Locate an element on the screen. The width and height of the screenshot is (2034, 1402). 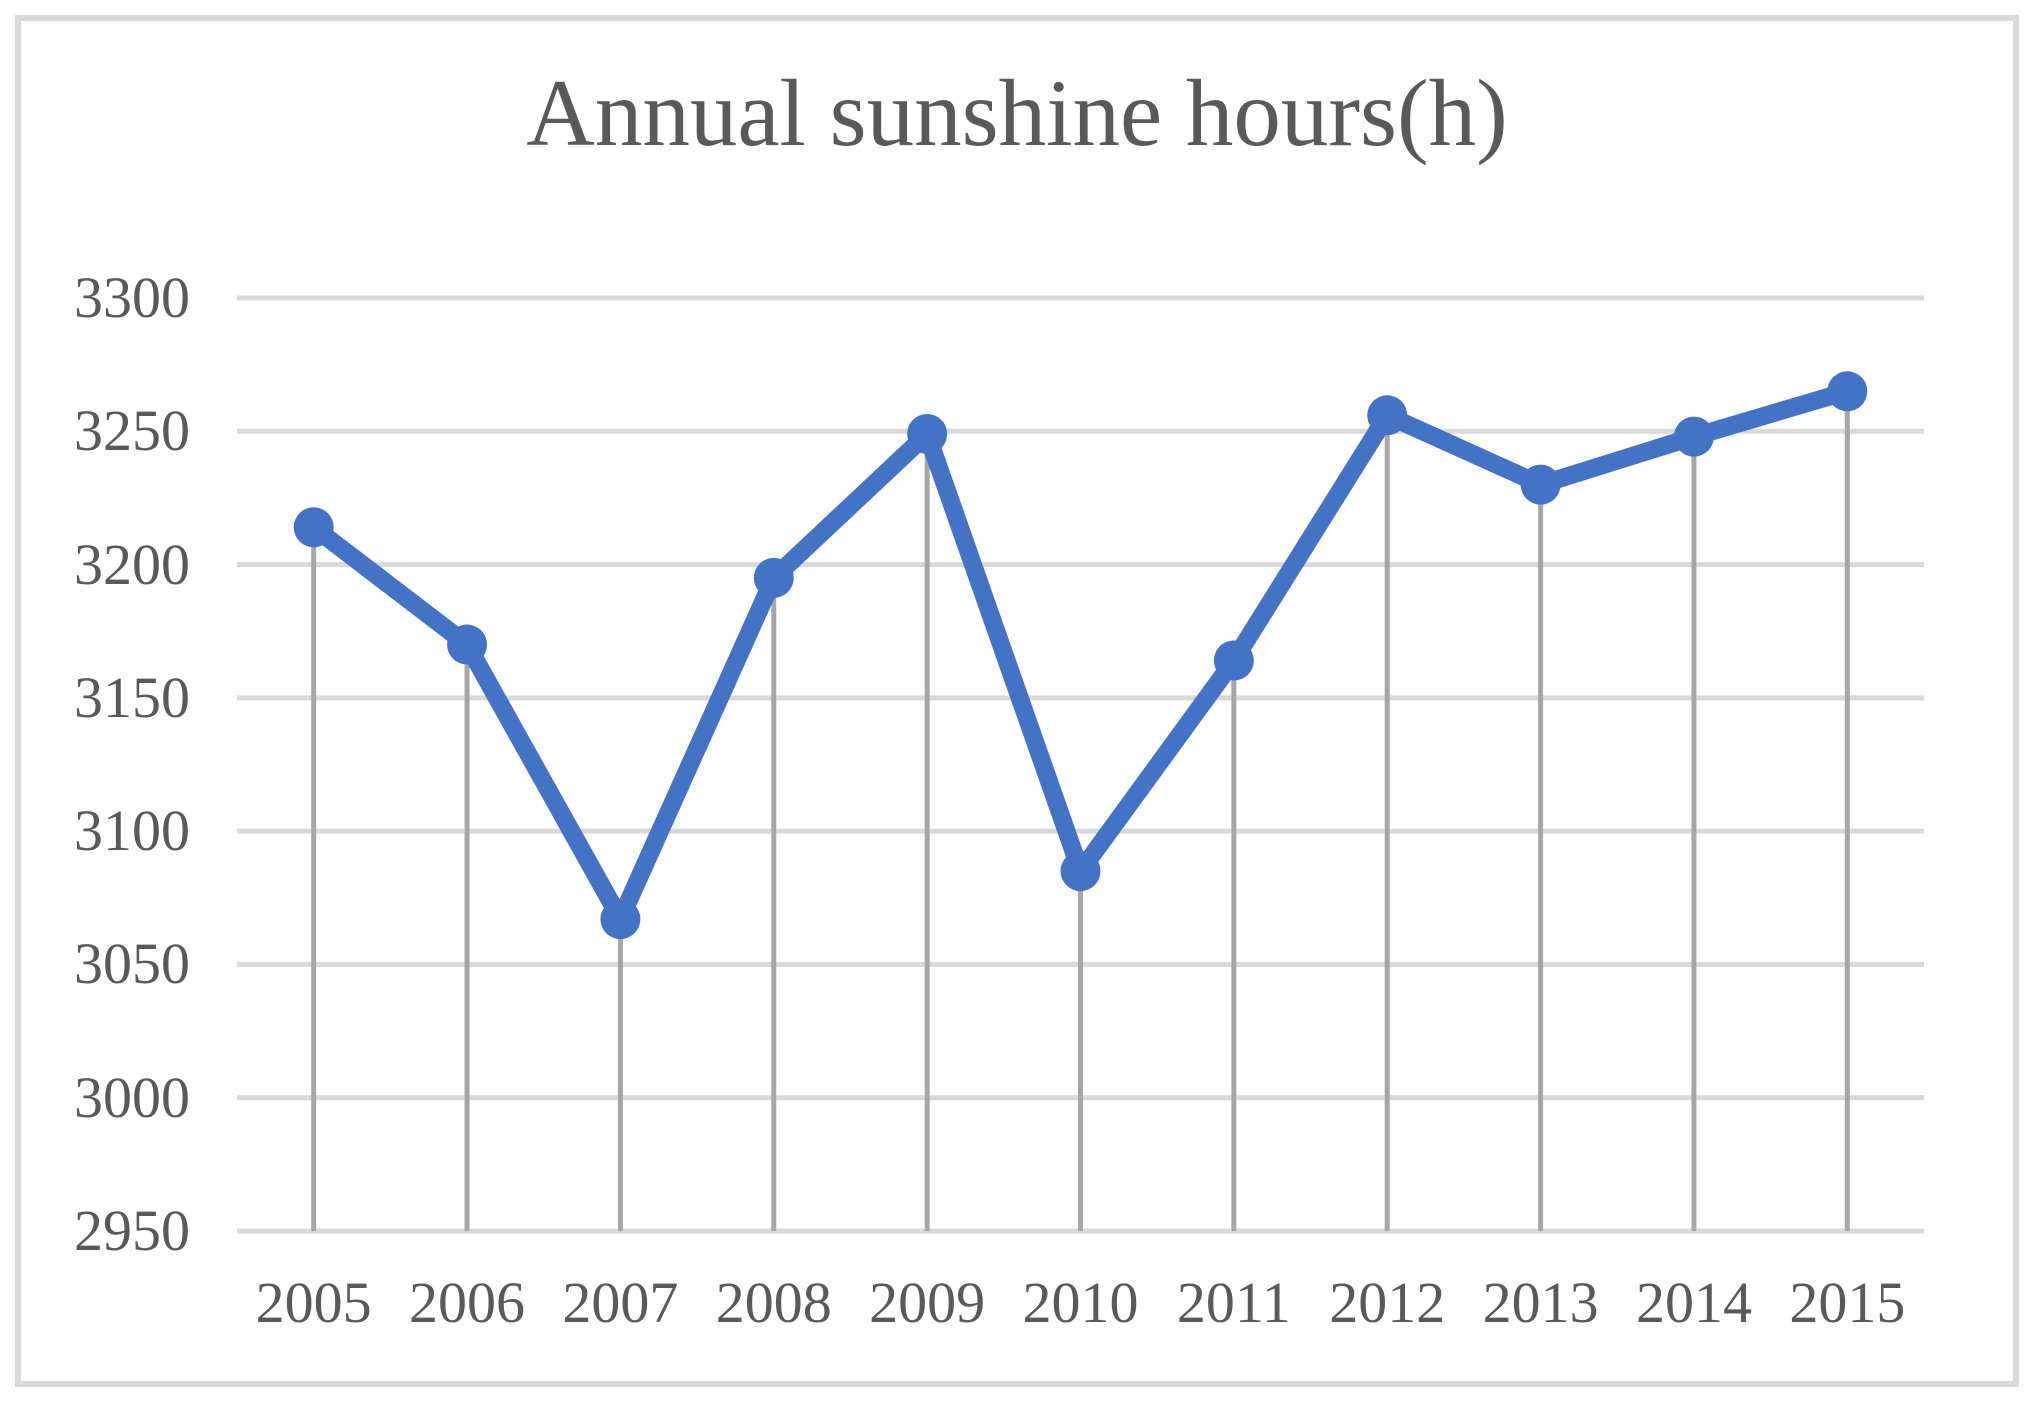
x-axis-label: 2011 is located at coordinates (1233, 1302).